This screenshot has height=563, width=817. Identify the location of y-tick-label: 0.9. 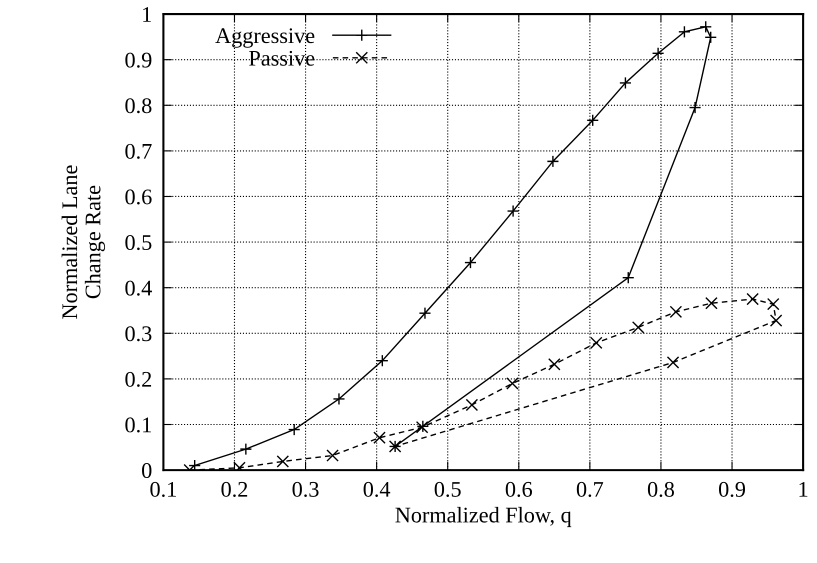
(138, 60).